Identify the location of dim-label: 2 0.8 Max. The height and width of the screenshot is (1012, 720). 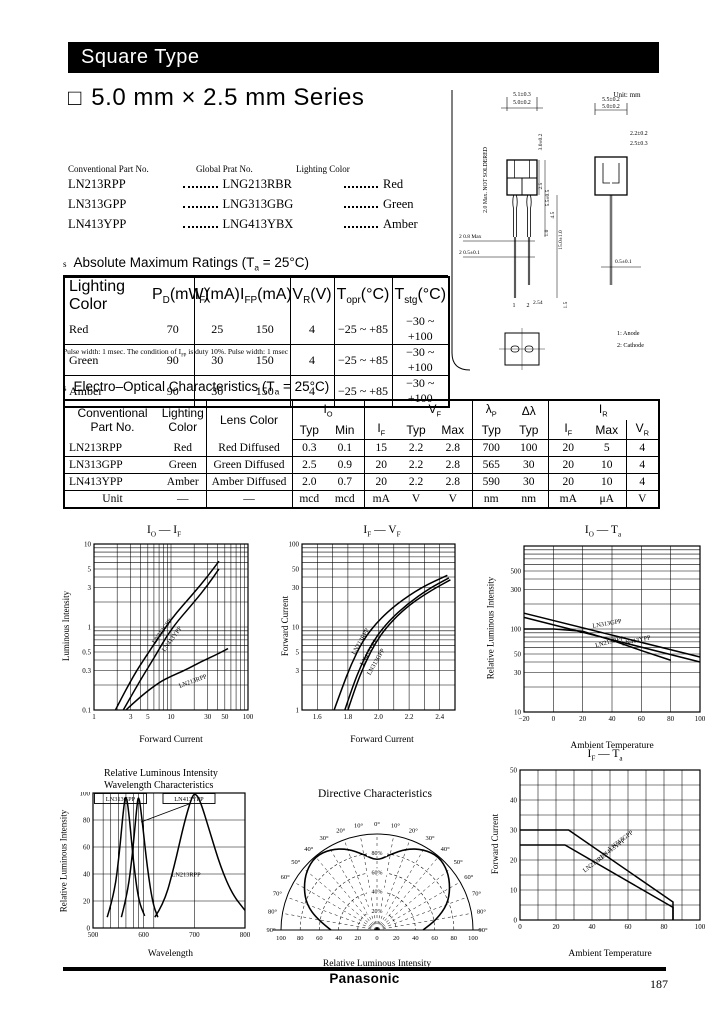
(470, 237).